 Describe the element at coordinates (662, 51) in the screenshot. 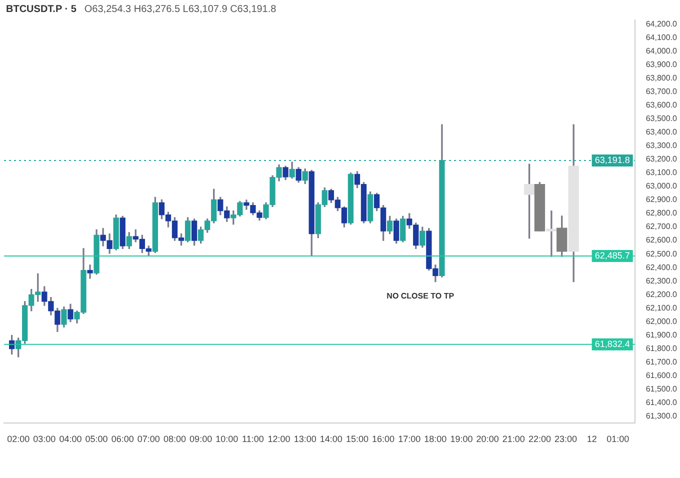

I see `y-tick-label: 64,000.0` at that location.